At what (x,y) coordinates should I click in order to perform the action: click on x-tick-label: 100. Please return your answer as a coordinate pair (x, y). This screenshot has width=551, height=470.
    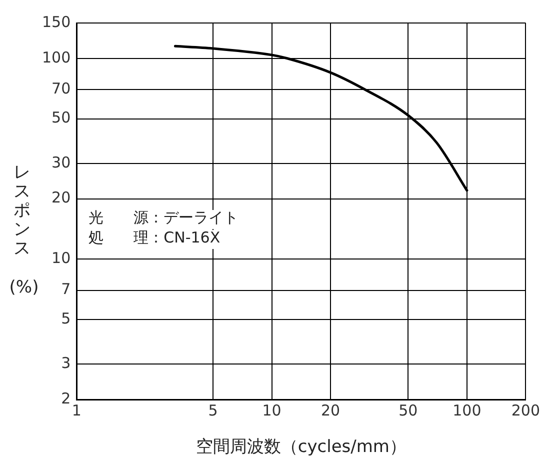
    Looking at the image, I should click on (467, 410).